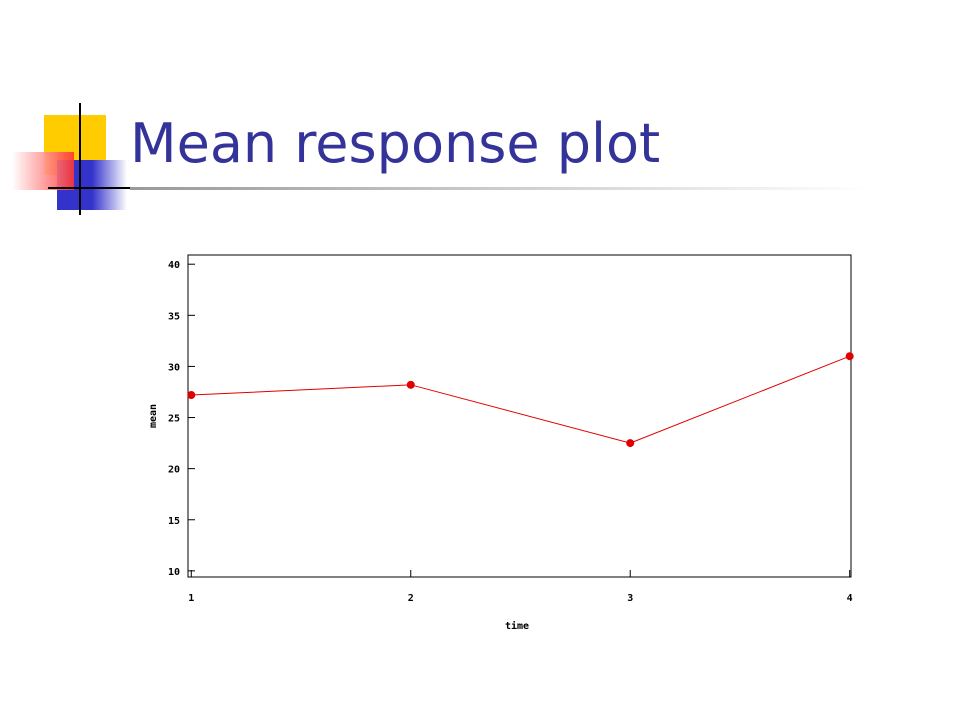 This screenshot has width=960, height=720. Describe the element at coordinates (500, 188) in the screenshot. I see `title-rule` at that location.